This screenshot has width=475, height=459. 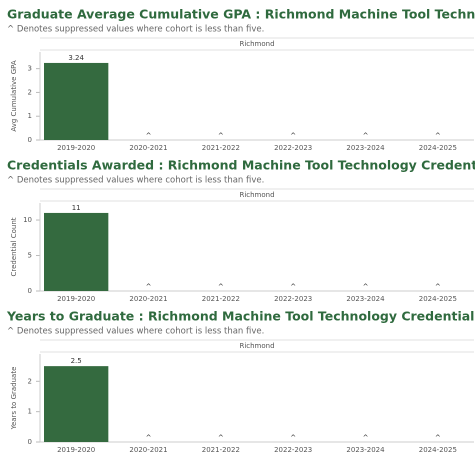 What do you see at coordinates (76, 58) in the screenshot?
I see `value-label: 3.24` at bounding box center [76, 58].